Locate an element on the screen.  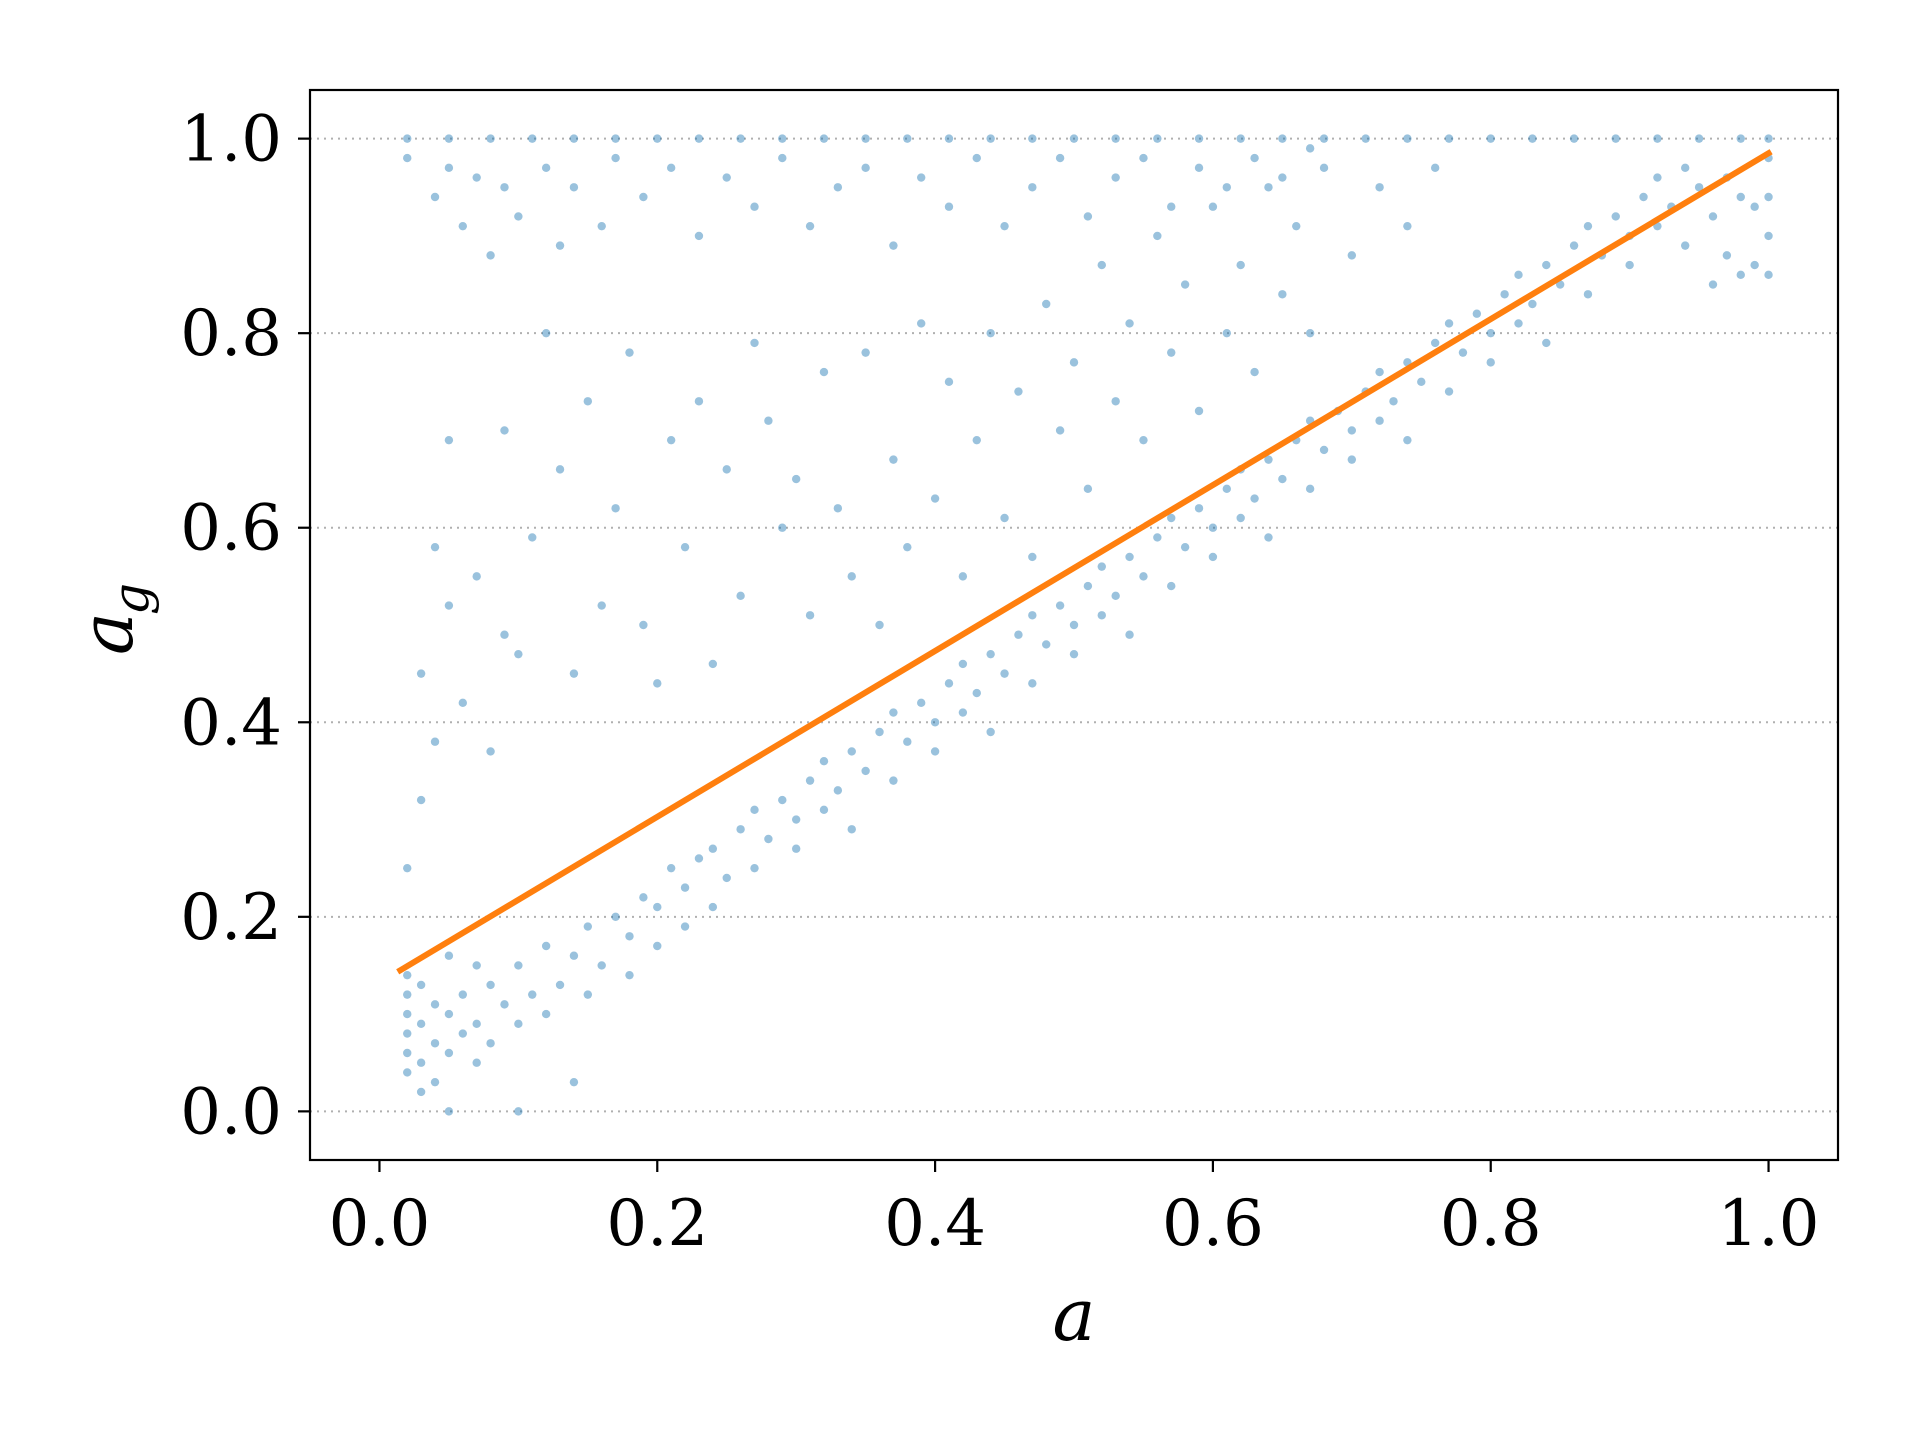
x-tick-label: 0.6 is located at coordinates (1213, 1224).